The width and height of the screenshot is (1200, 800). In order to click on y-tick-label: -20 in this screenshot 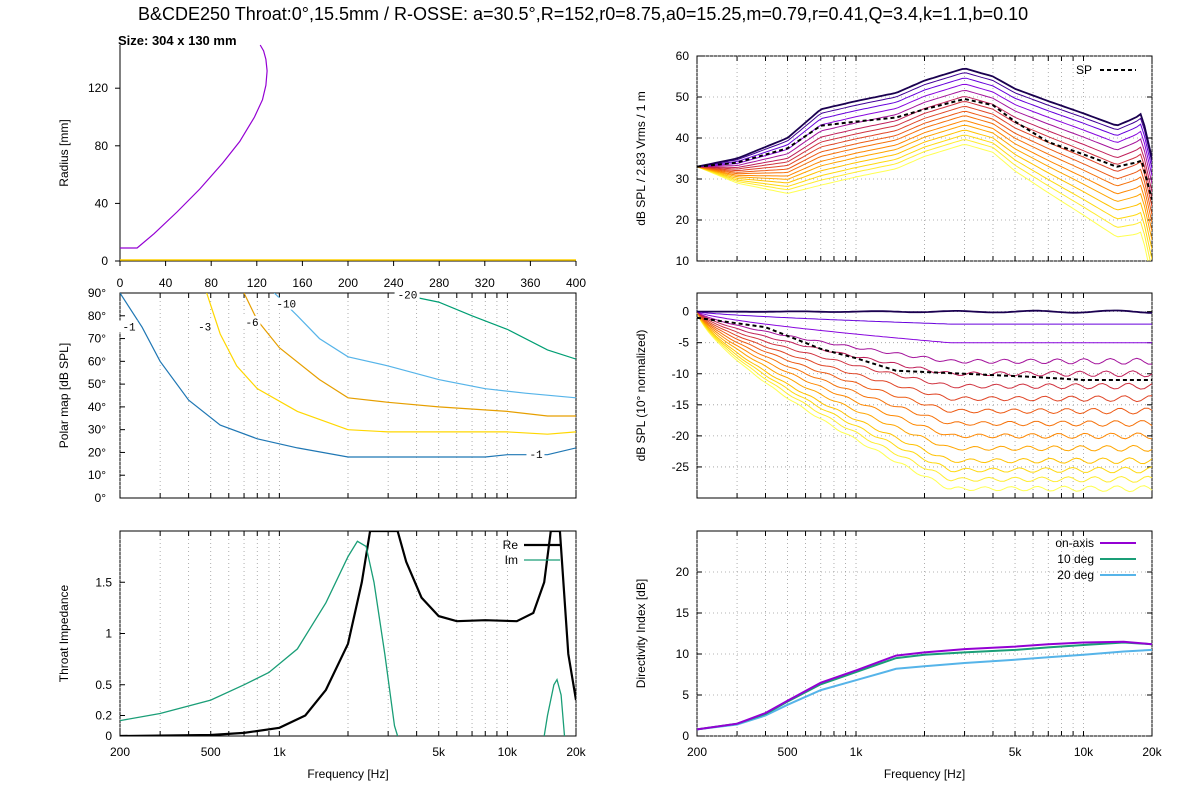, I will do `click(681, 436)`.